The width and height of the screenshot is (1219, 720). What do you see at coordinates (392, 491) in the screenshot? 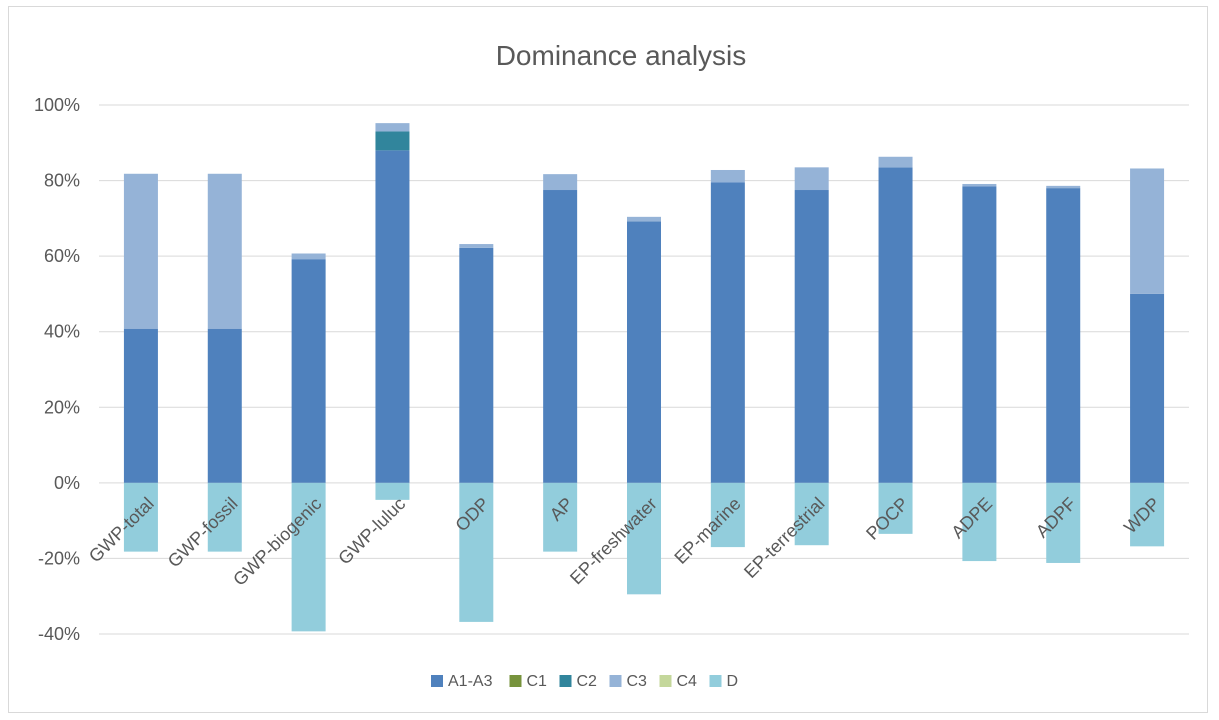
I see `bar-d-gwp-luluc` at bounding box center [392, 491].